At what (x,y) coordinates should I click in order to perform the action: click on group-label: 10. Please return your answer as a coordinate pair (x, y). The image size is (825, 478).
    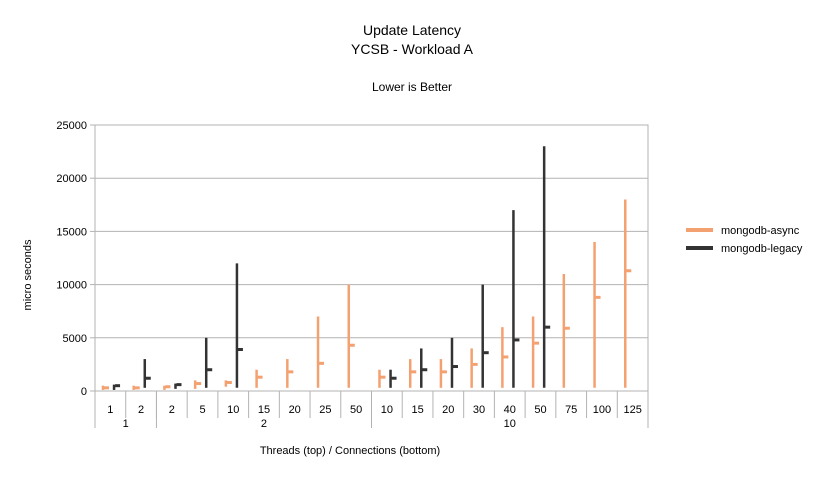
    Looking at the image, I should click on (510, 424).